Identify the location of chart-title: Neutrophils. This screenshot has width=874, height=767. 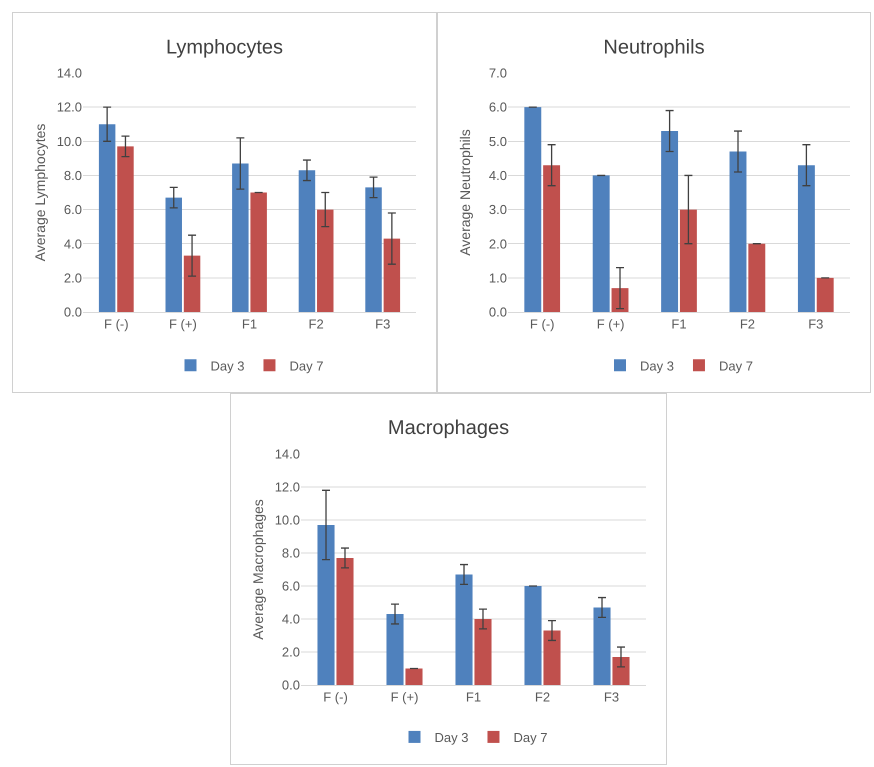
(654, 47).